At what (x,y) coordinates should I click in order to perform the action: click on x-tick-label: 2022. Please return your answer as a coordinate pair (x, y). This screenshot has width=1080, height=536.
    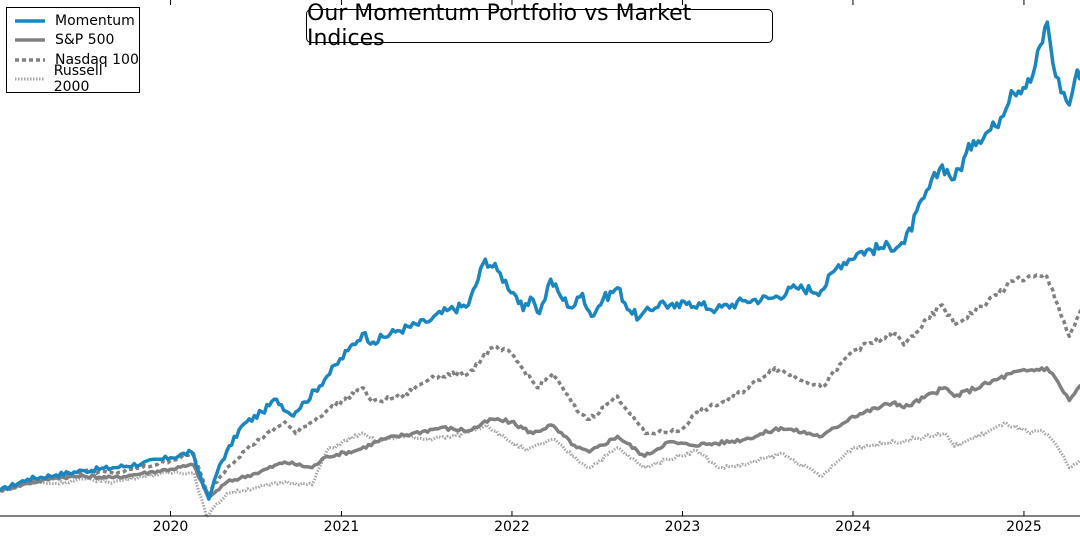
    Looking at the image, I should click on (512, 527).